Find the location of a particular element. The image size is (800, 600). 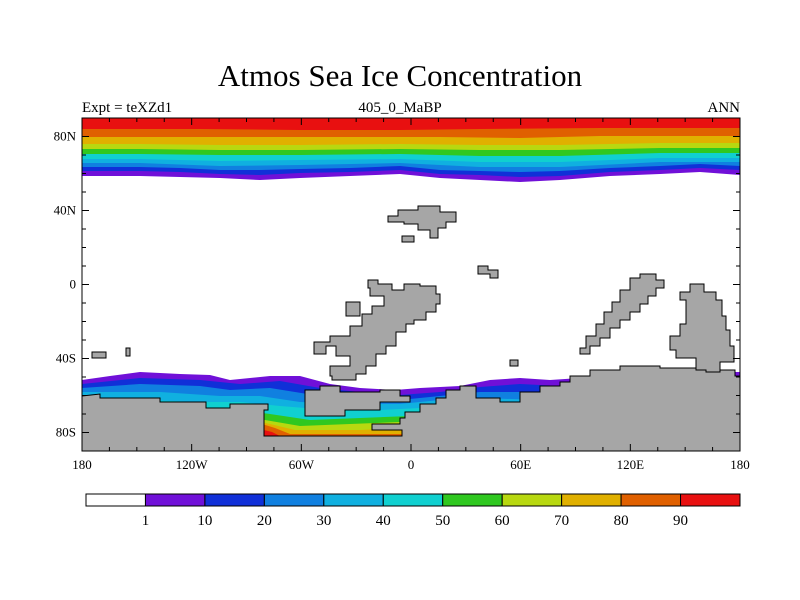

colorbar-label: 30 is located at coordinates (323, 521).